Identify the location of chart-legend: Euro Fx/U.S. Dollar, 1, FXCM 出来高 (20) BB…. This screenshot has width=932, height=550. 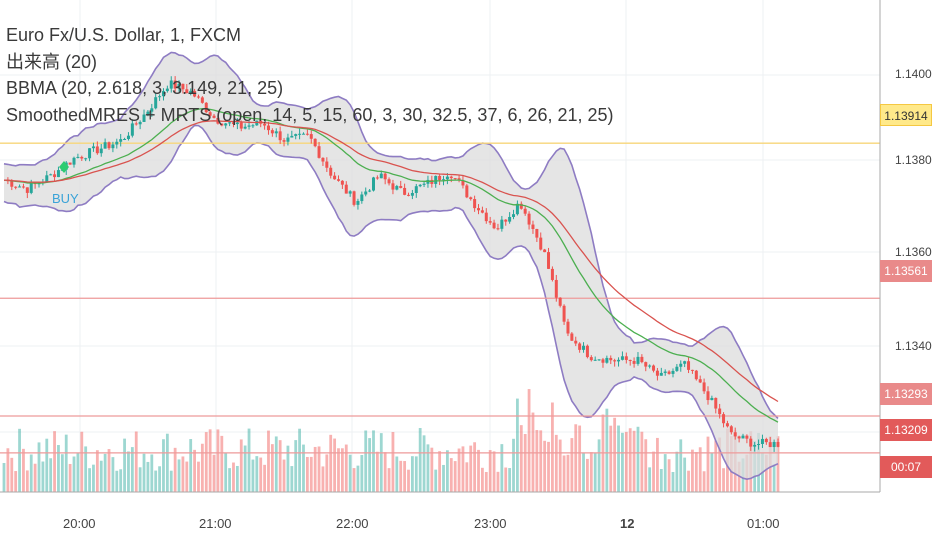
(310, 75).